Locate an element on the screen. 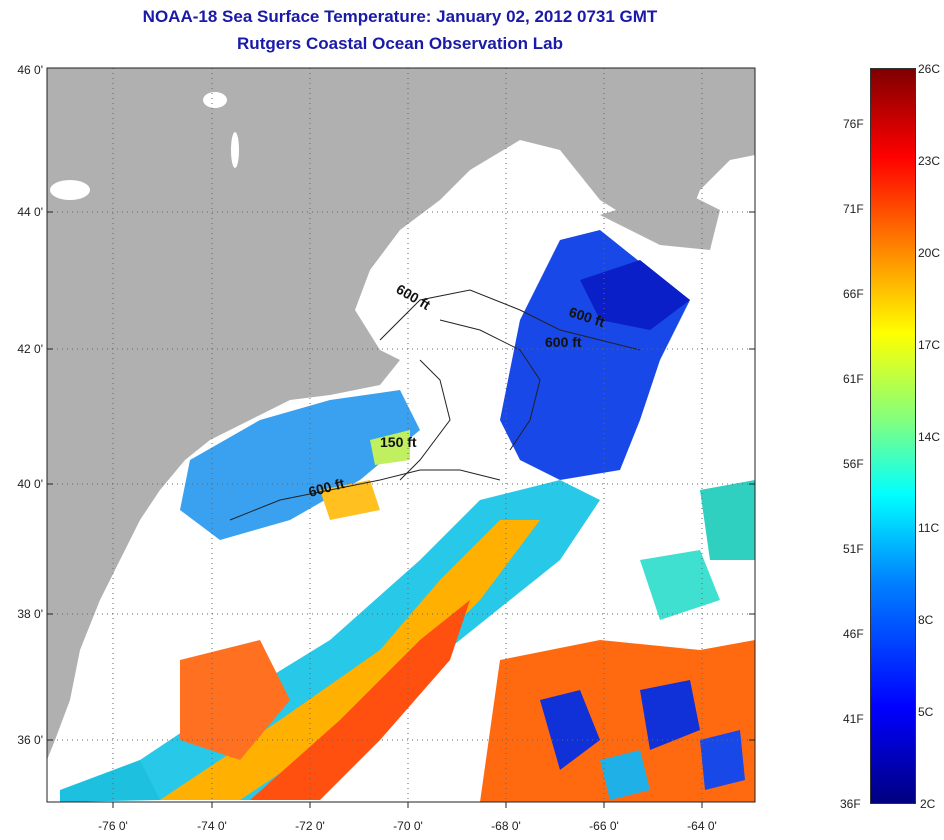 The width and height of the screenshot is (944, 840). lon-label: -64 0' is located at coordinates (702, 826).